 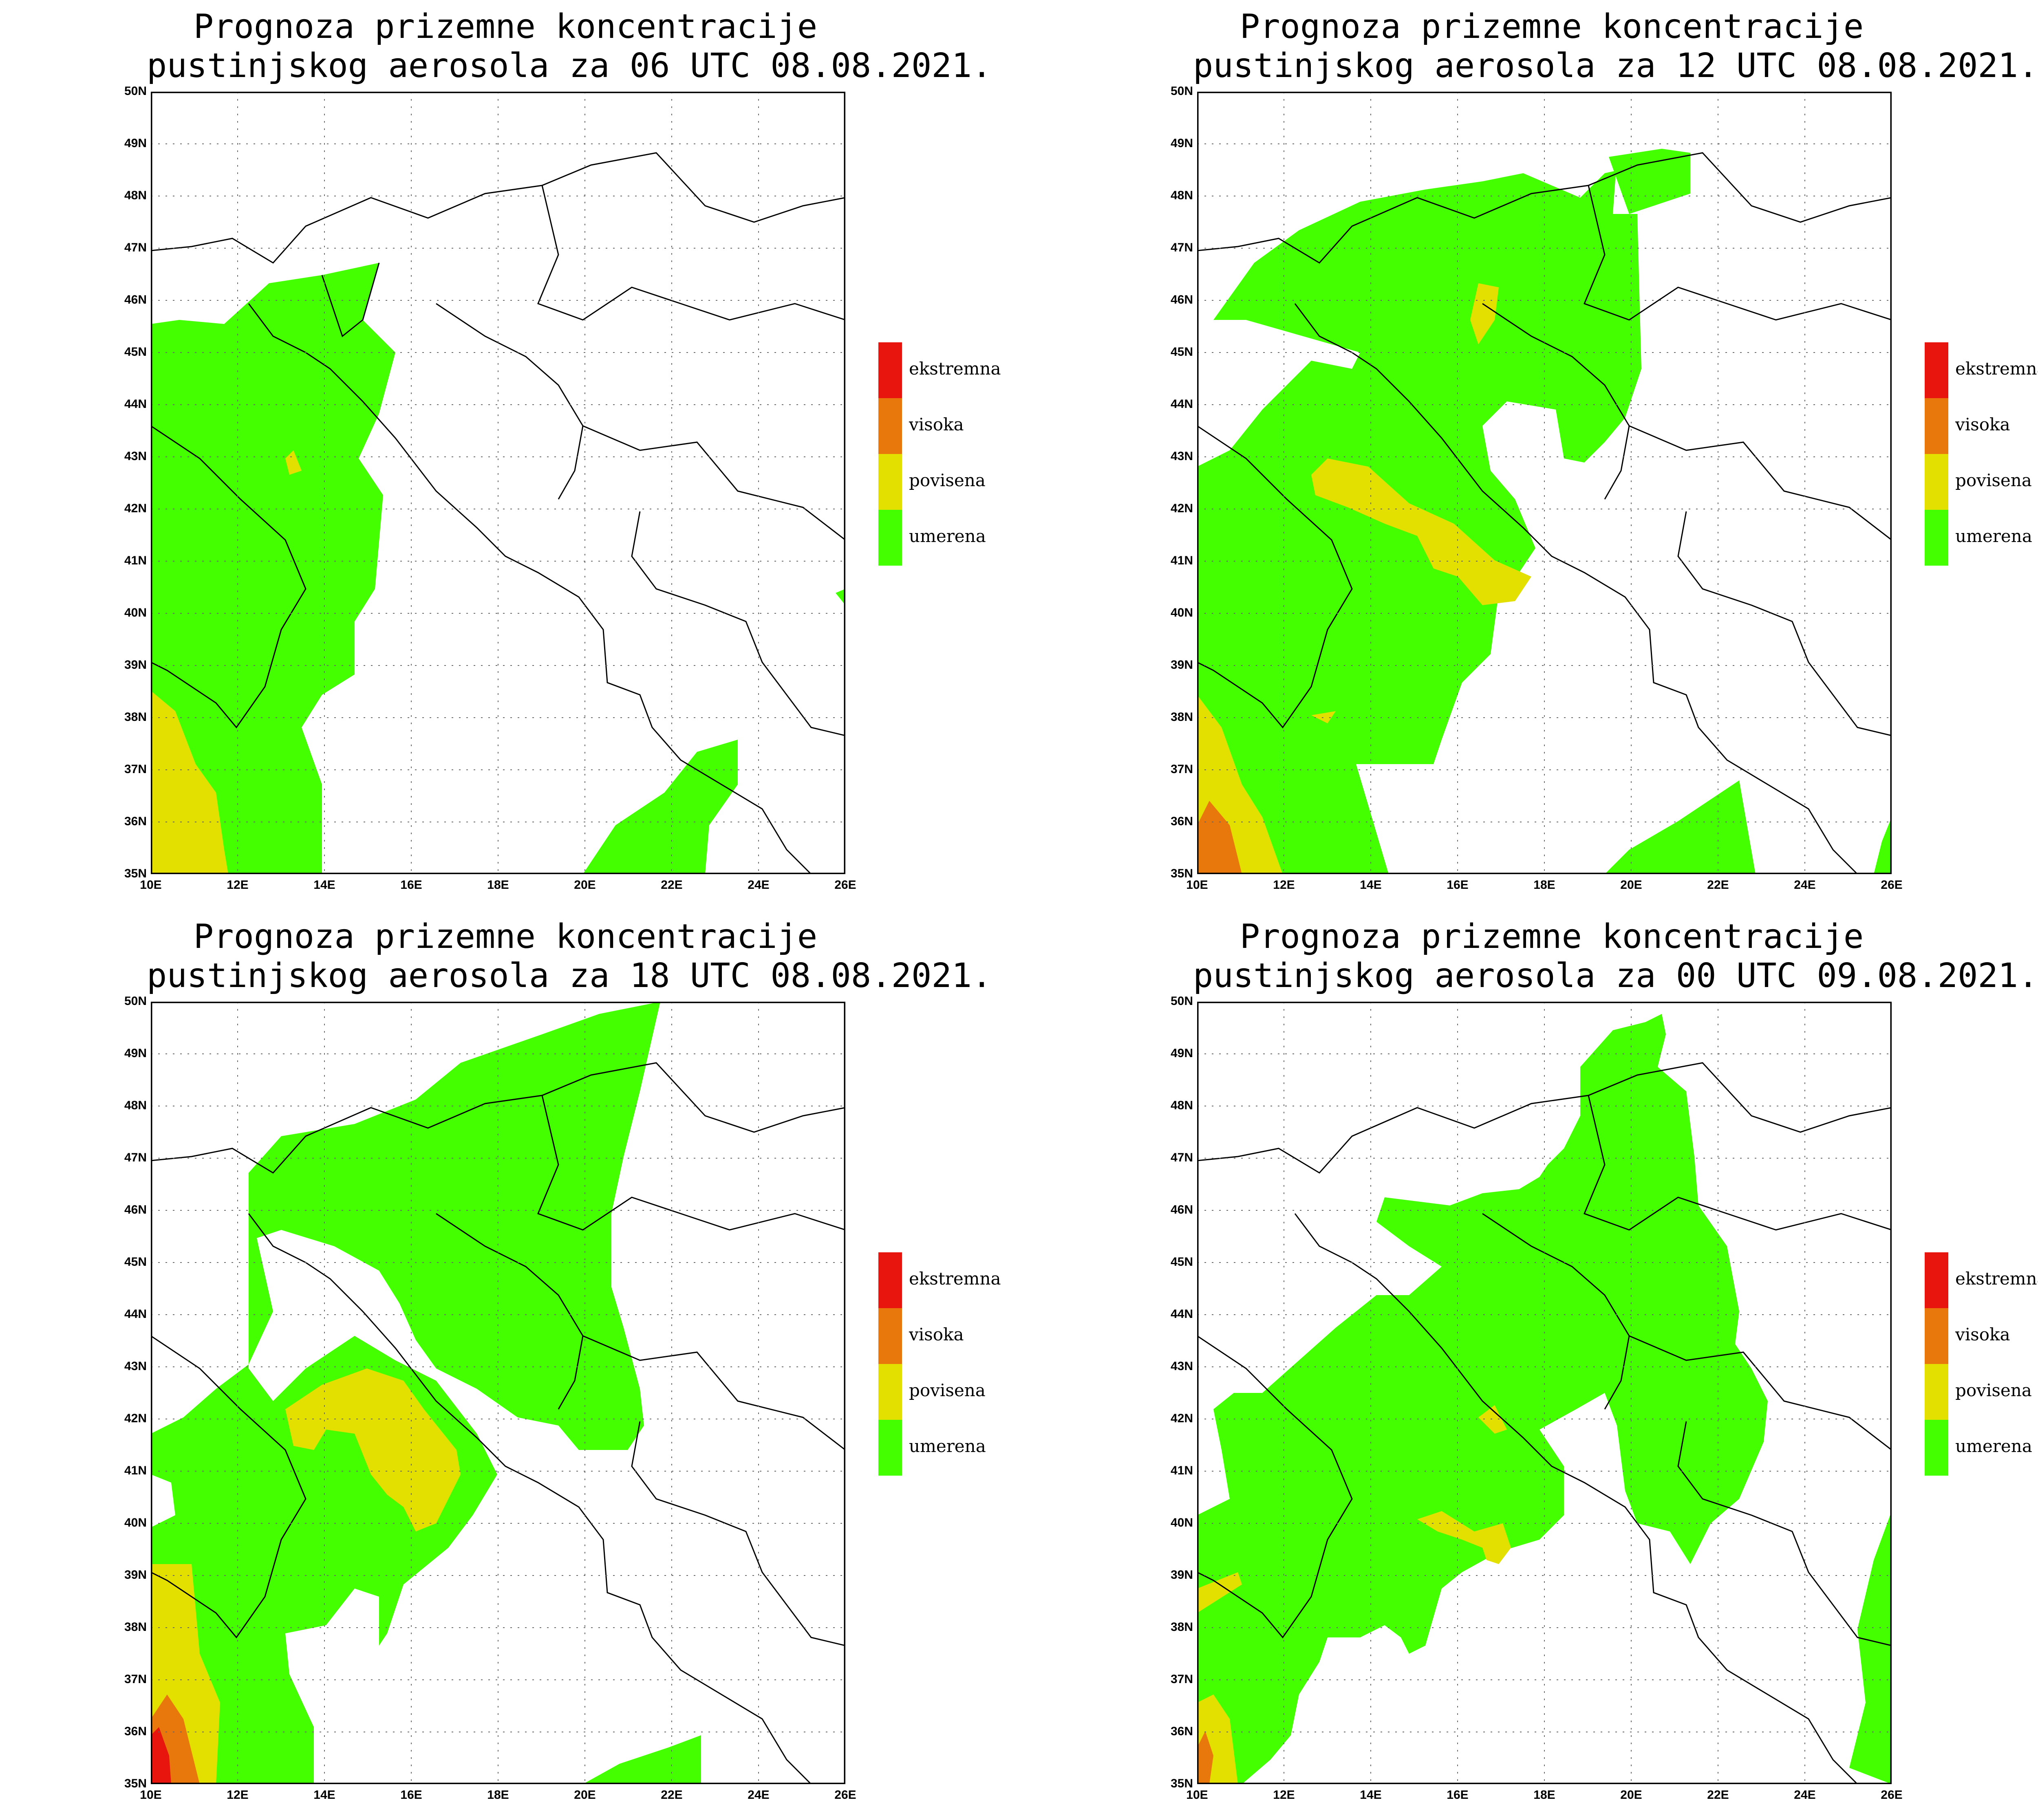 What do you see at coordinates (136, 1106) in the screenshot?
I see `latitude-label: 48N` at bounding box center [136, 1106].